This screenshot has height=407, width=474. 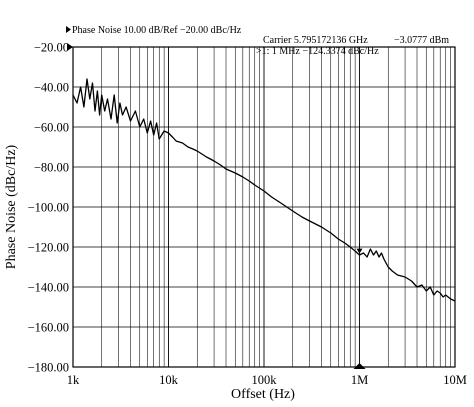 I want to click on y-axis-title: Phase Noise (dBc/Hz), so click(x=11, y=206).